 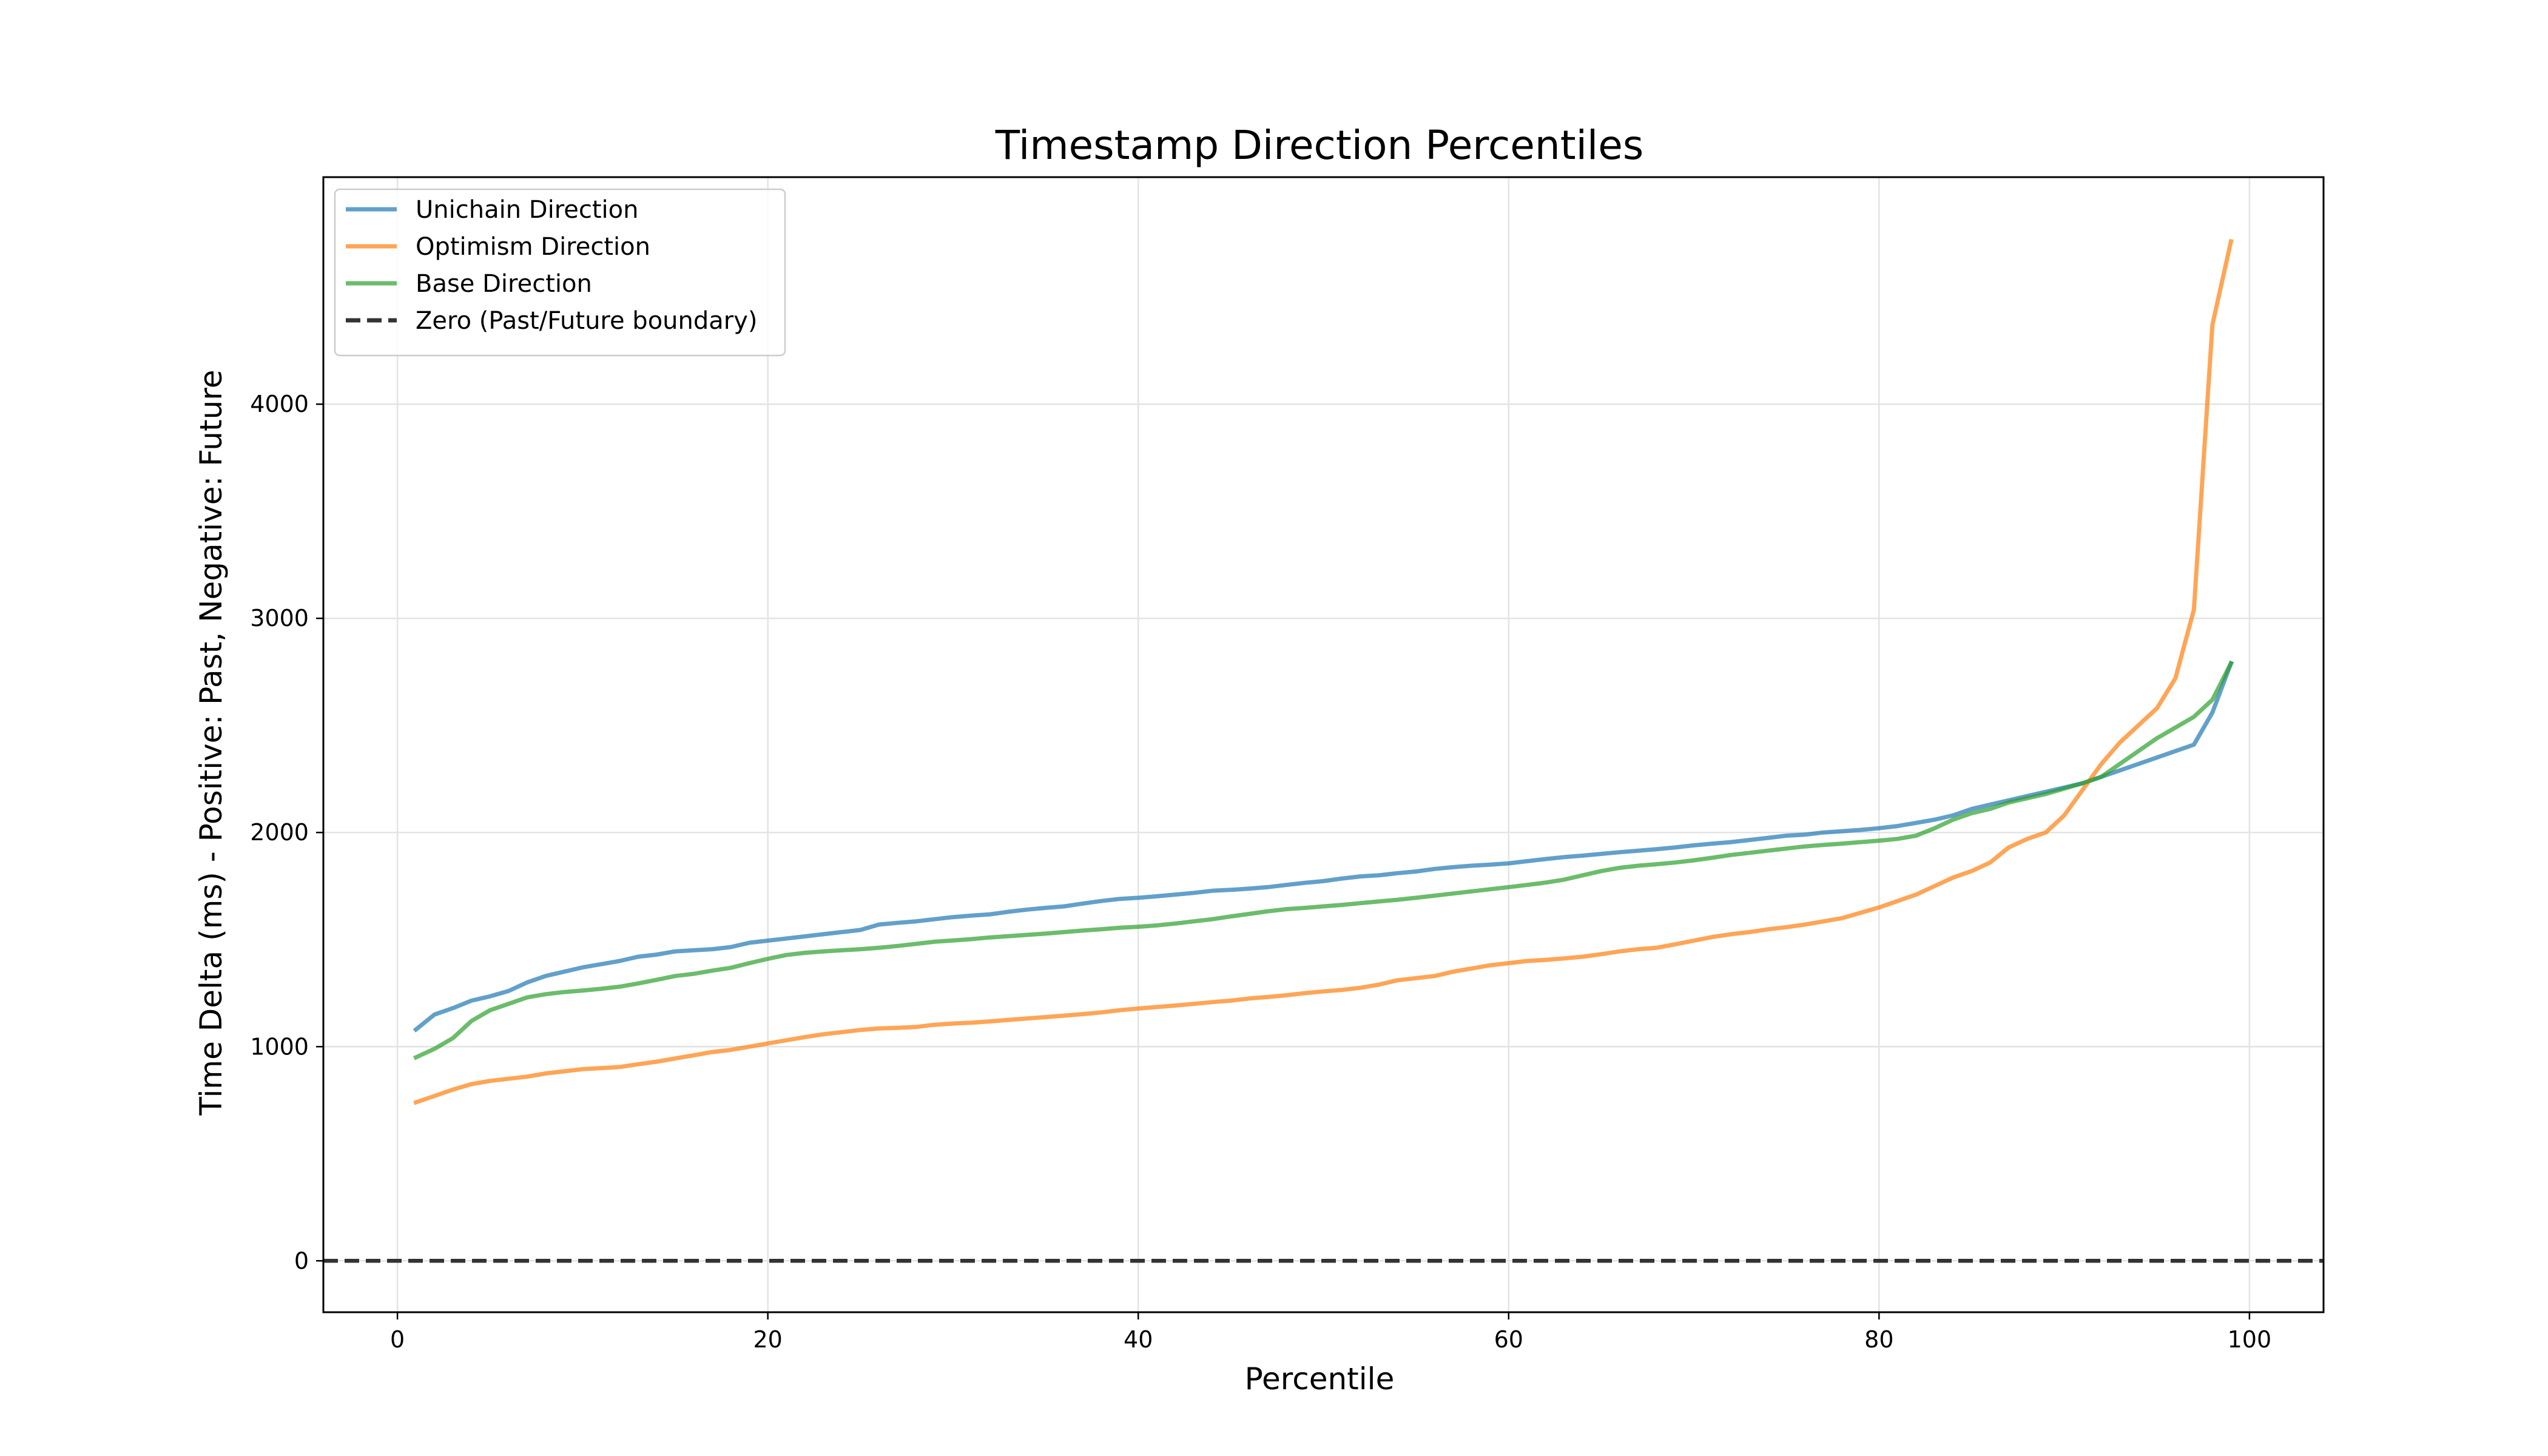 What do you see at coordinates (2250, 1339) in the screenshot?
I see `x-tick-label: 100` at bounding box center [2250, 1339].